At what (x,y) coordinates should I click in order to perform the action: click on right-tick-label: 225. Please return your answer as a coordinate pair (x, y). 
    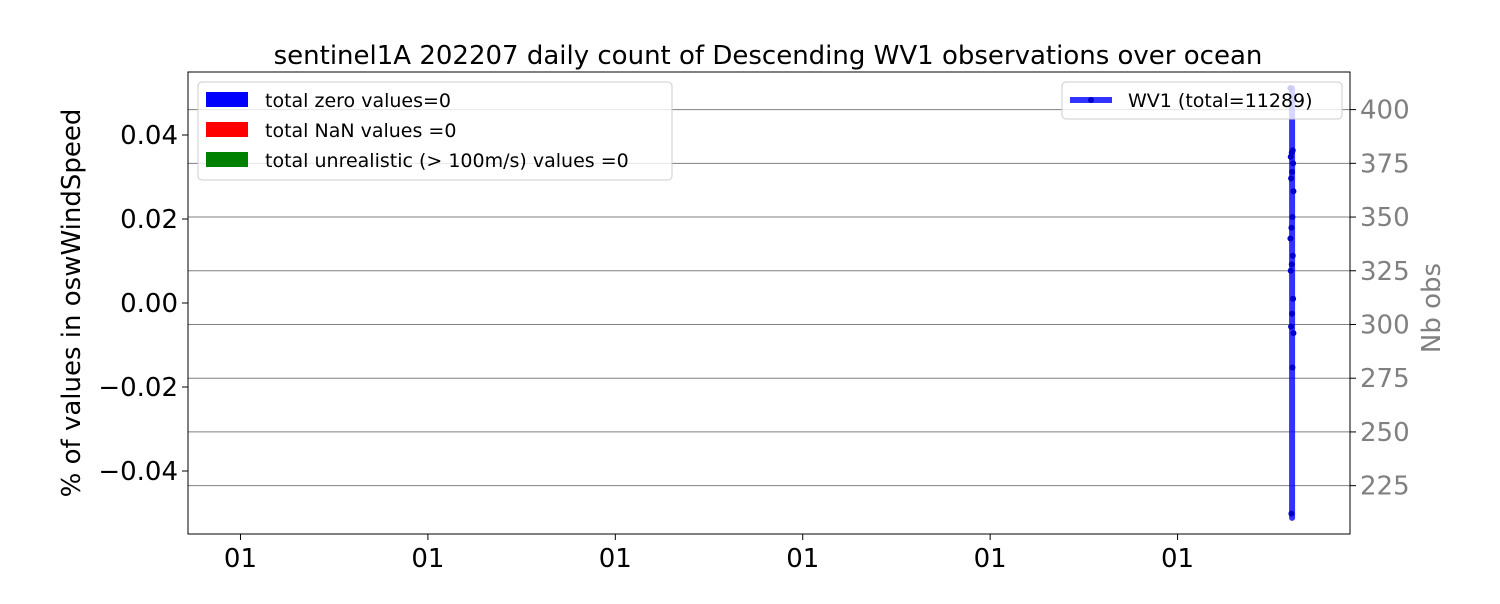
    Looking at the image, I should click on (1385, 487).